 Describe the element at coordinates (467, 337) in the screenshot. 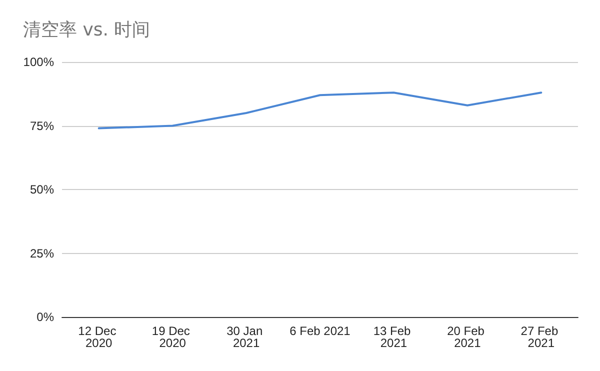

I see `x-tick-label: 20 Feb 2021` at that location.